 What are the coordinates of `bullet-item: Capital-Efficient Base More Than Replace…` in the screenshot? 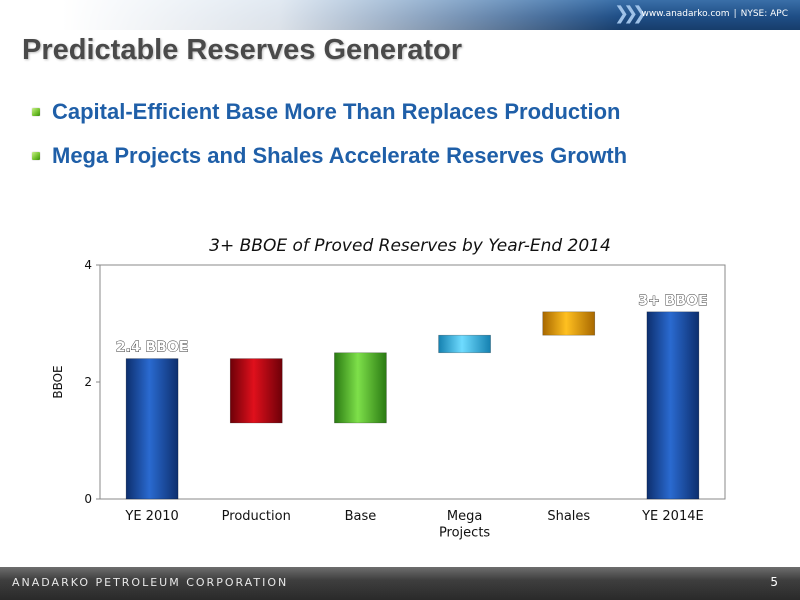 It's located at (326, 112).